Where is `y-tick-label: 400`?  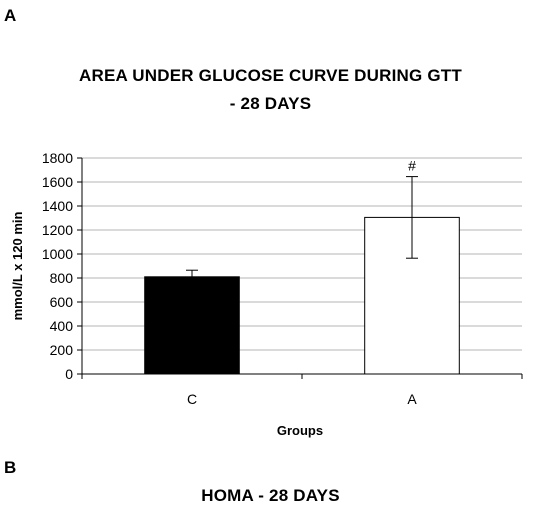
y-tick-label: 400 is located at coordinates (62, 326).